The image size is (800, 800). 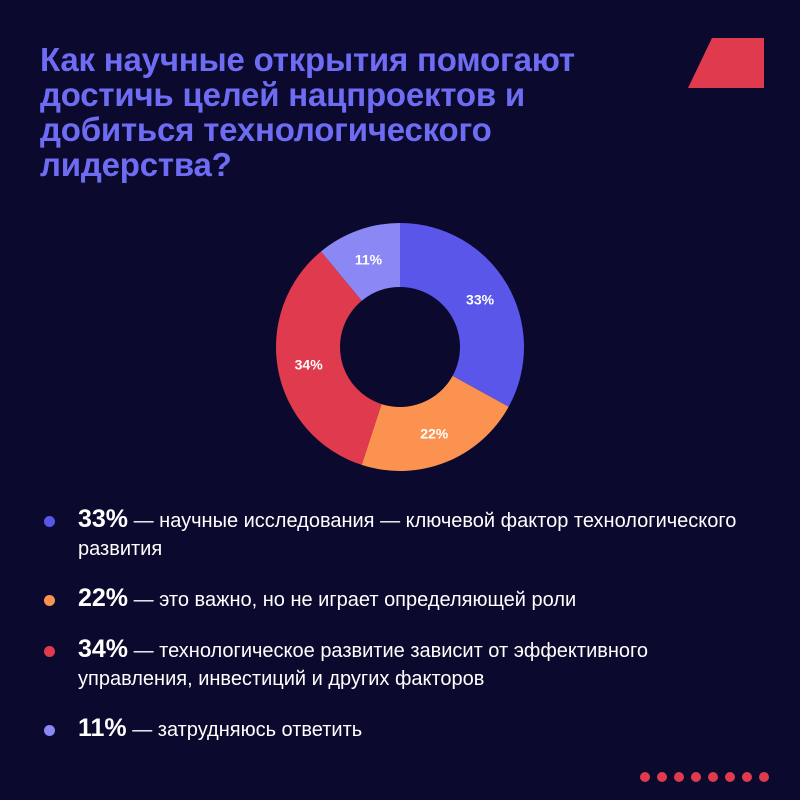 I want to click on parallelogram-logo-icon, so click(x=726, y=63).